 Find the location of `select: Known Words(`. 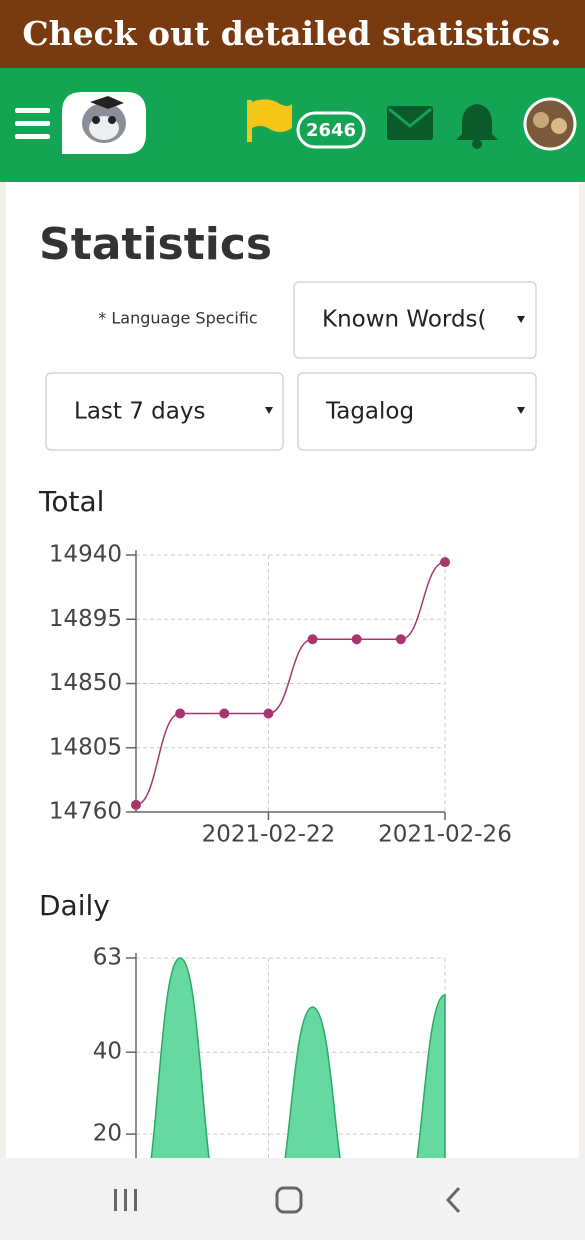

select: Known Words( is located at coordinates (415, 320).